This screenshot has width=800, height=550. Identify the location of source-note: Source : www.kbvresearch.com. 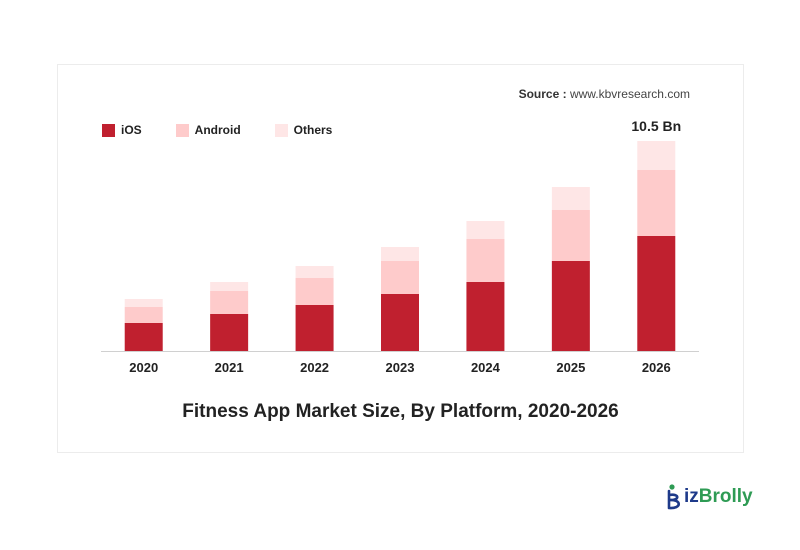
(604, 94).